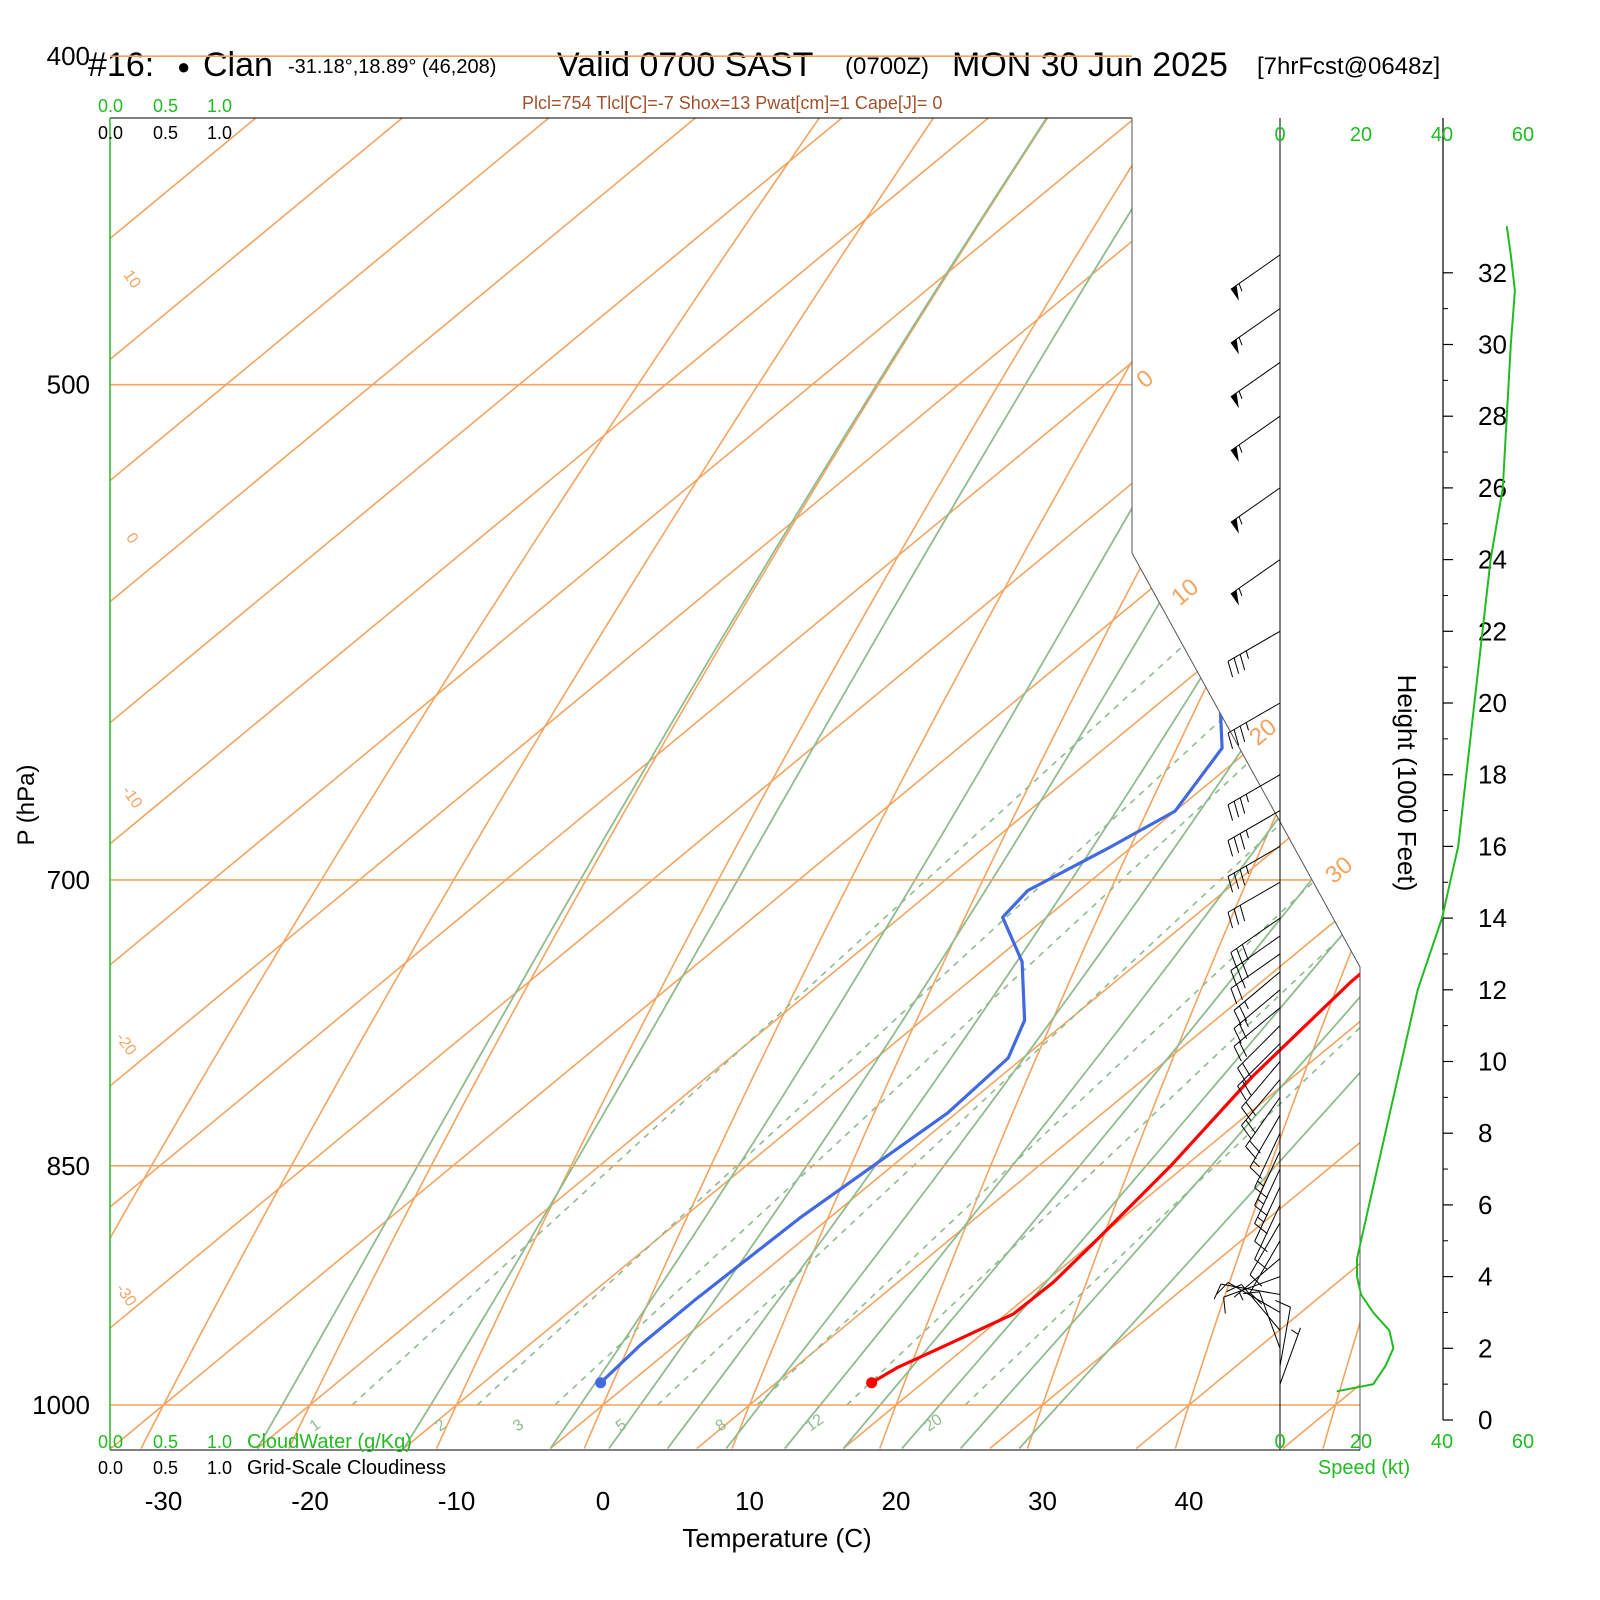  Describe the element at coordinates (815, 1423) in the screenshot. I see `mixing-ratio-label: 12` at that location.